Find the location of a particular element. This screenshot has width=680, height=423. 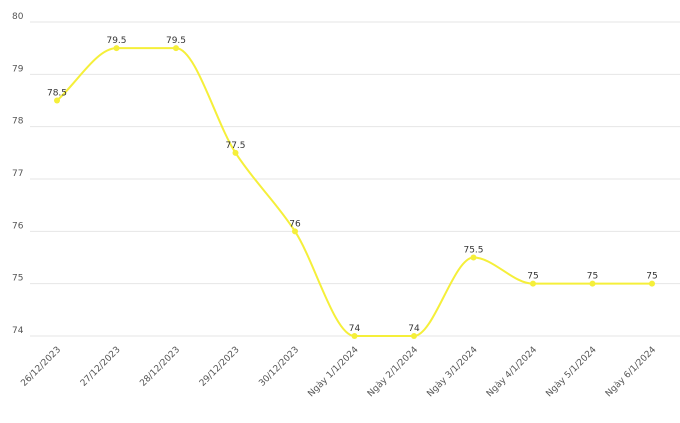

y-tick-label: 78 is located at coordinates (18, 122).